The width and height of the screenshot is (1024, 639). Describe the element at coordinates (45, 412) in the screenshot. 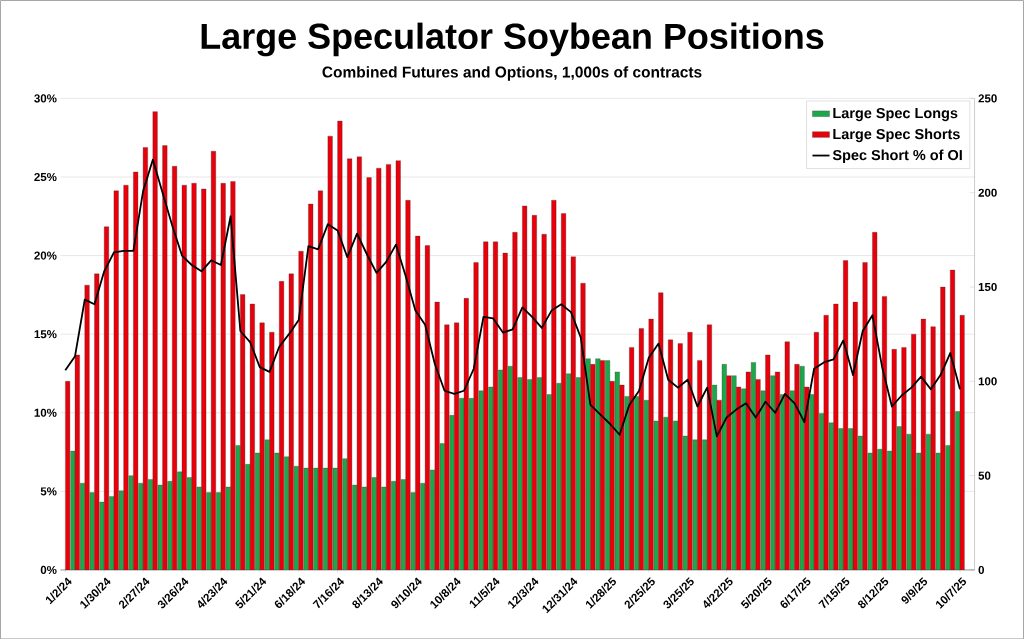

I see `y-tick-label: 10%` at that location.